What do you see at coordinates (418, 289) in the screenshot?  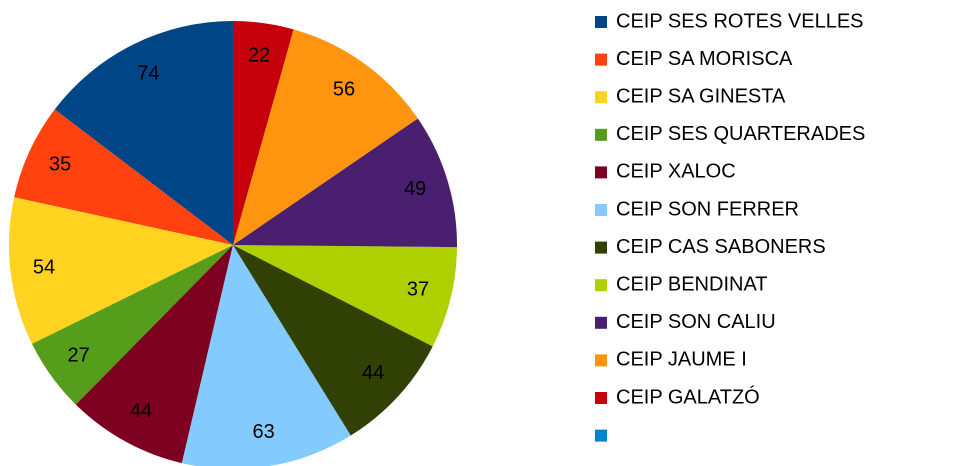 I see `value-label: 37` at bounding box center [418, 289].